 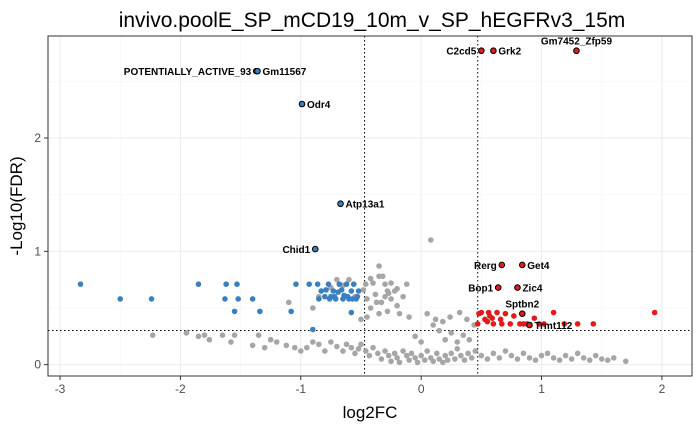 What do you see at coordinates (37, 251) in the screenshot?
I see `y-tick-label: 1` at bounding box center [37, 251].